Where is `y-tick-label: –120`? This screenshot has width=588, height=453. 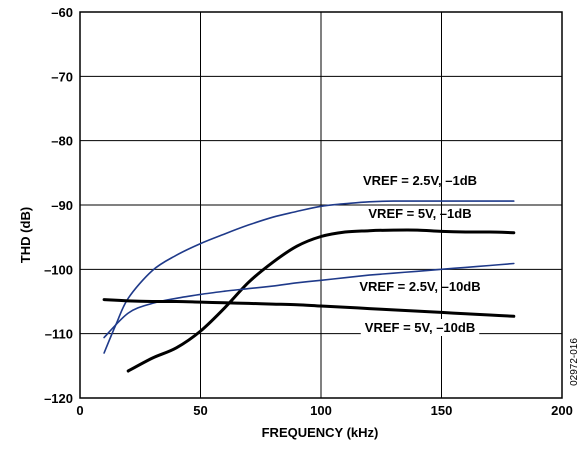
y-tick-label: –120 is located at coordinates (58, 398).